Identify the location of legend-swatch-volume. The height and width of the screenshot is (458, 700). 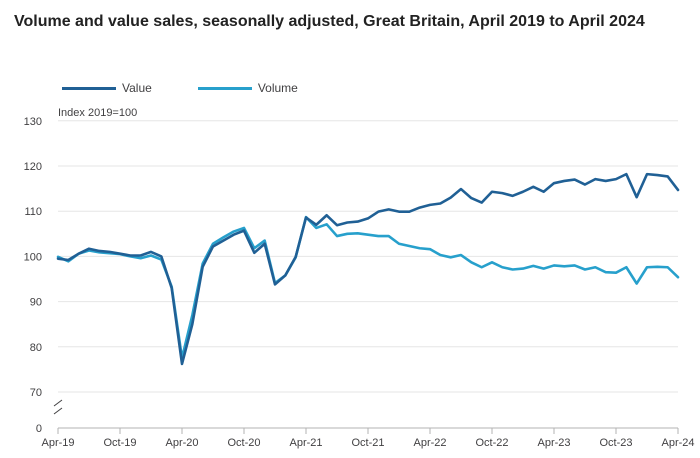
(224, 88).